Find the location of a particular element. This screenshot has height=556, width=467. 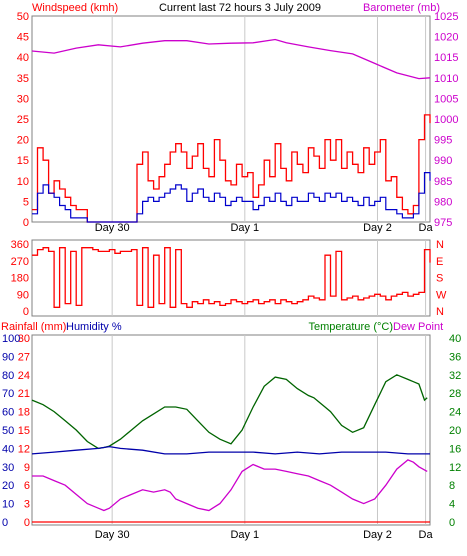

rainfall-axis-title: Rainfall (mm) is located at coordinates (33, 327).